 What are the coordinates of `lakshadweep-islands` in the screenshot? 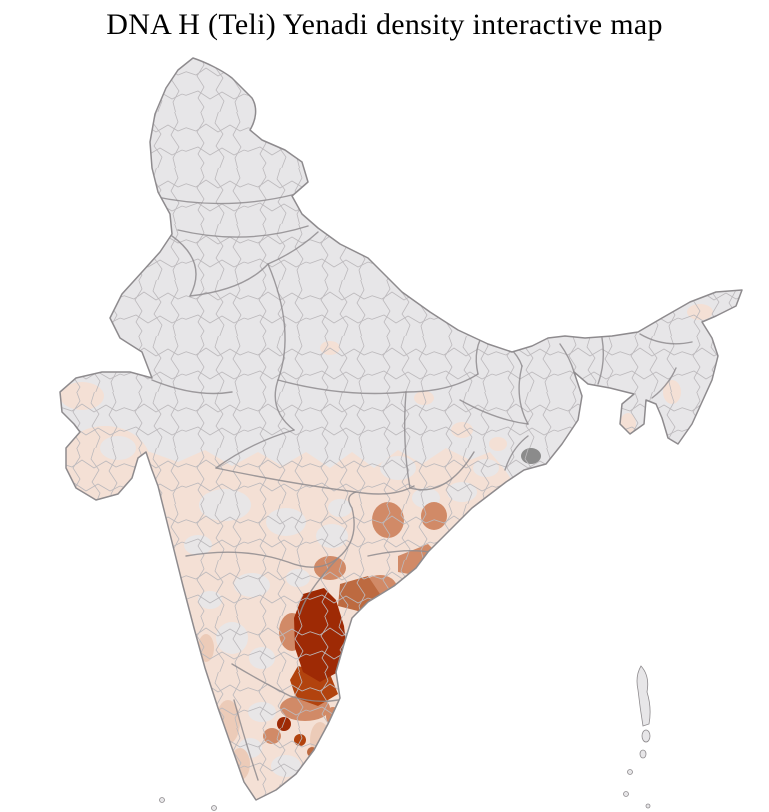 It's located at (188, 804).